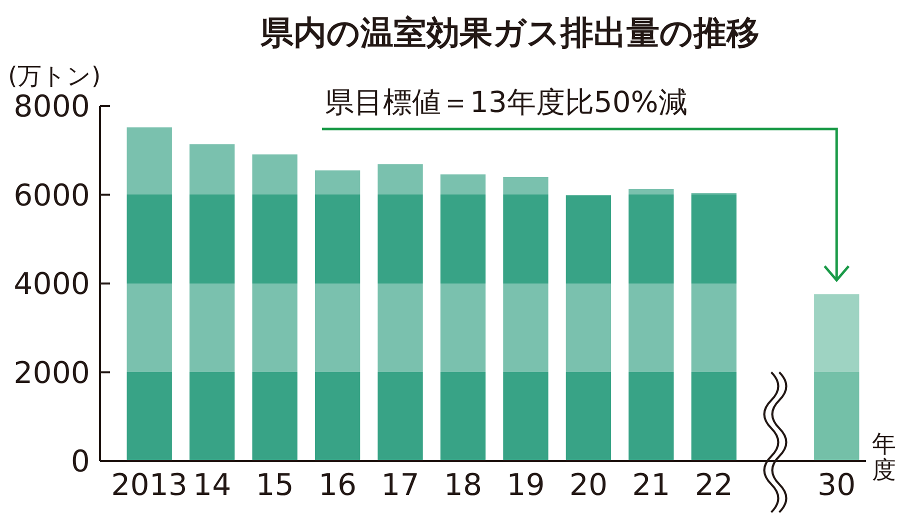 The height and width of the screenshot is (513, 912). What do you see at coordinates (52, 107) in the screenshot?
I see `y-tick-label: 8000` at bounding box center [52, 107].